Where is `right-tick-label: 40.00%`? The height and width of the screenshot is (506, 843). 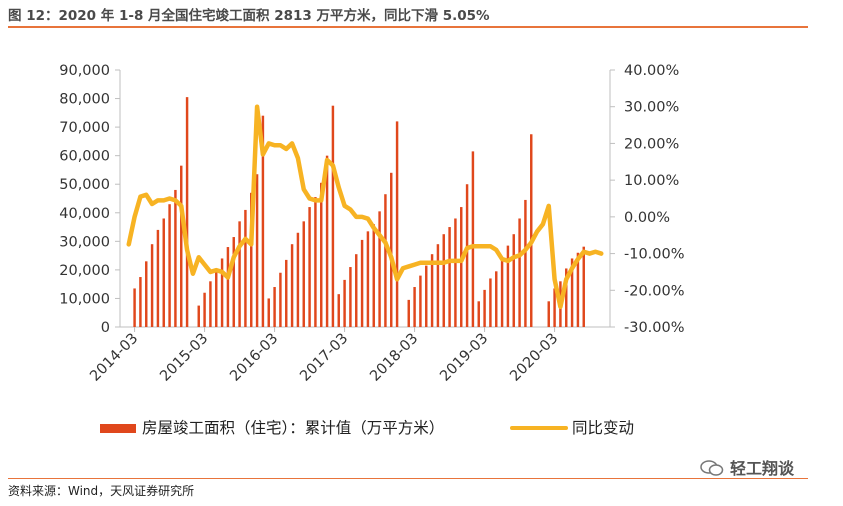
right-tick-label: 40.00% is located at coordinates (651, 71).